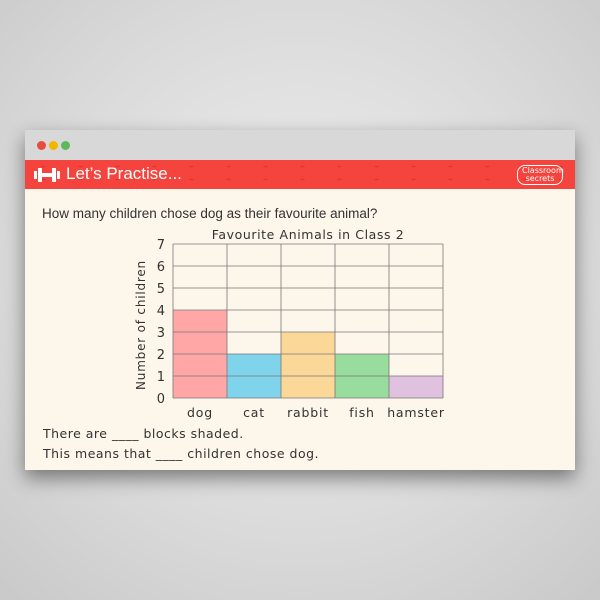 This screenshot has width=600, height=600. I want to click on sentence-children: This means that ____ children chose dog., so click(181, 453).